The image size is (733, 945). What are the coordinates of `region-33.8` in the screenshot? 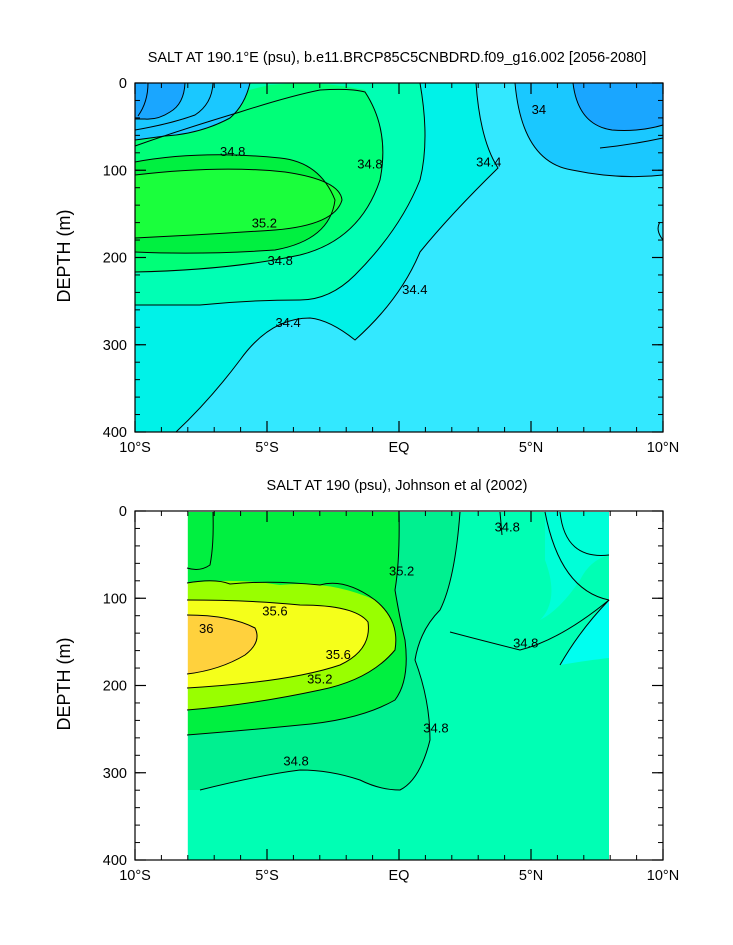 It's located at (618, 107).